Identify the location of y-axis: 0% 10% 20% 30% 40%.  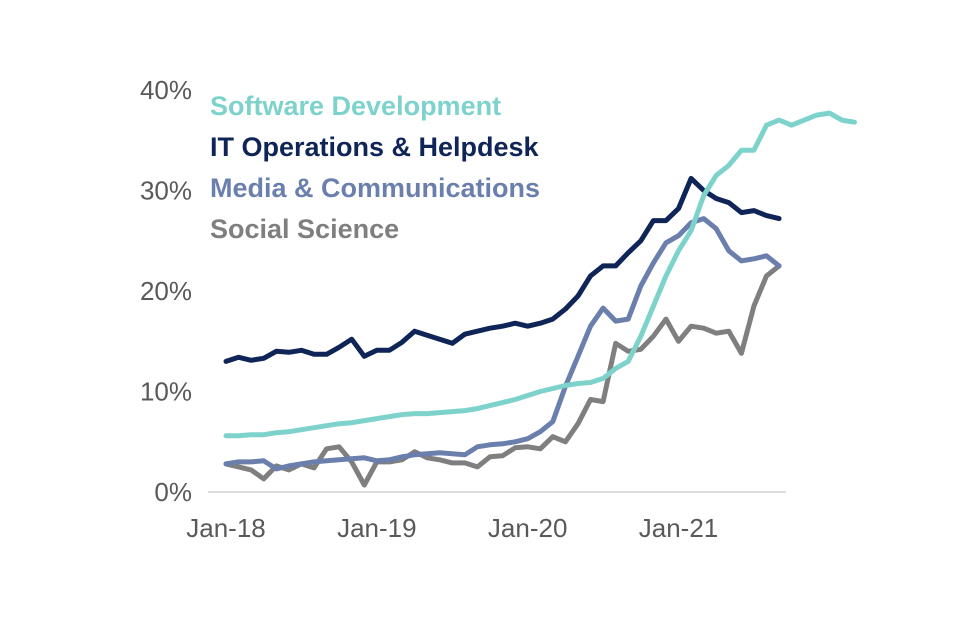
(166, 291).